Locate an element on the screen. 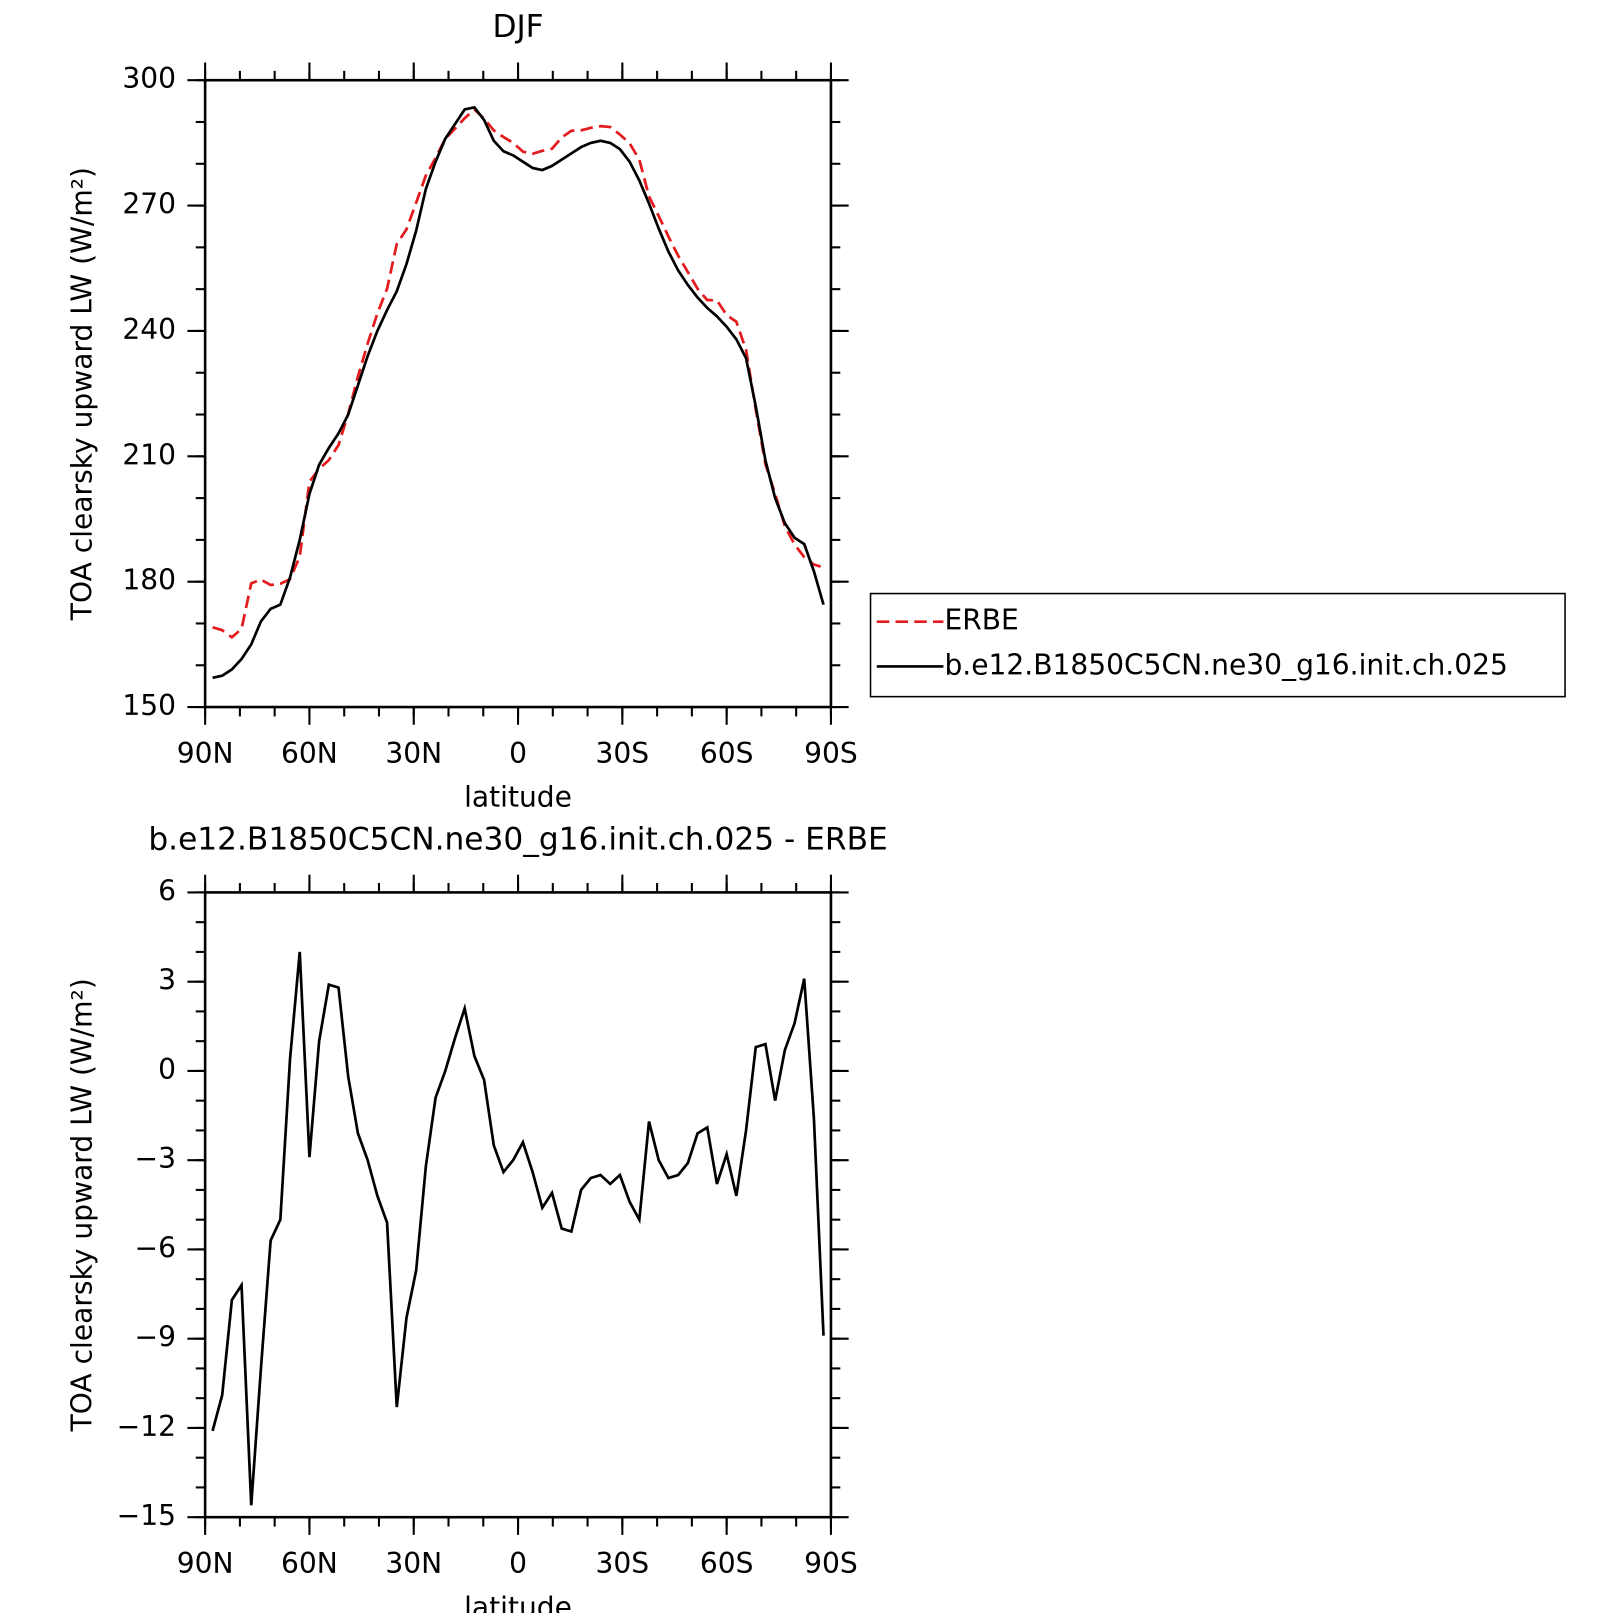 The width and height of the screenshot is (1614, 1613). chart-title: DJF is located at coordinates (517, 27).